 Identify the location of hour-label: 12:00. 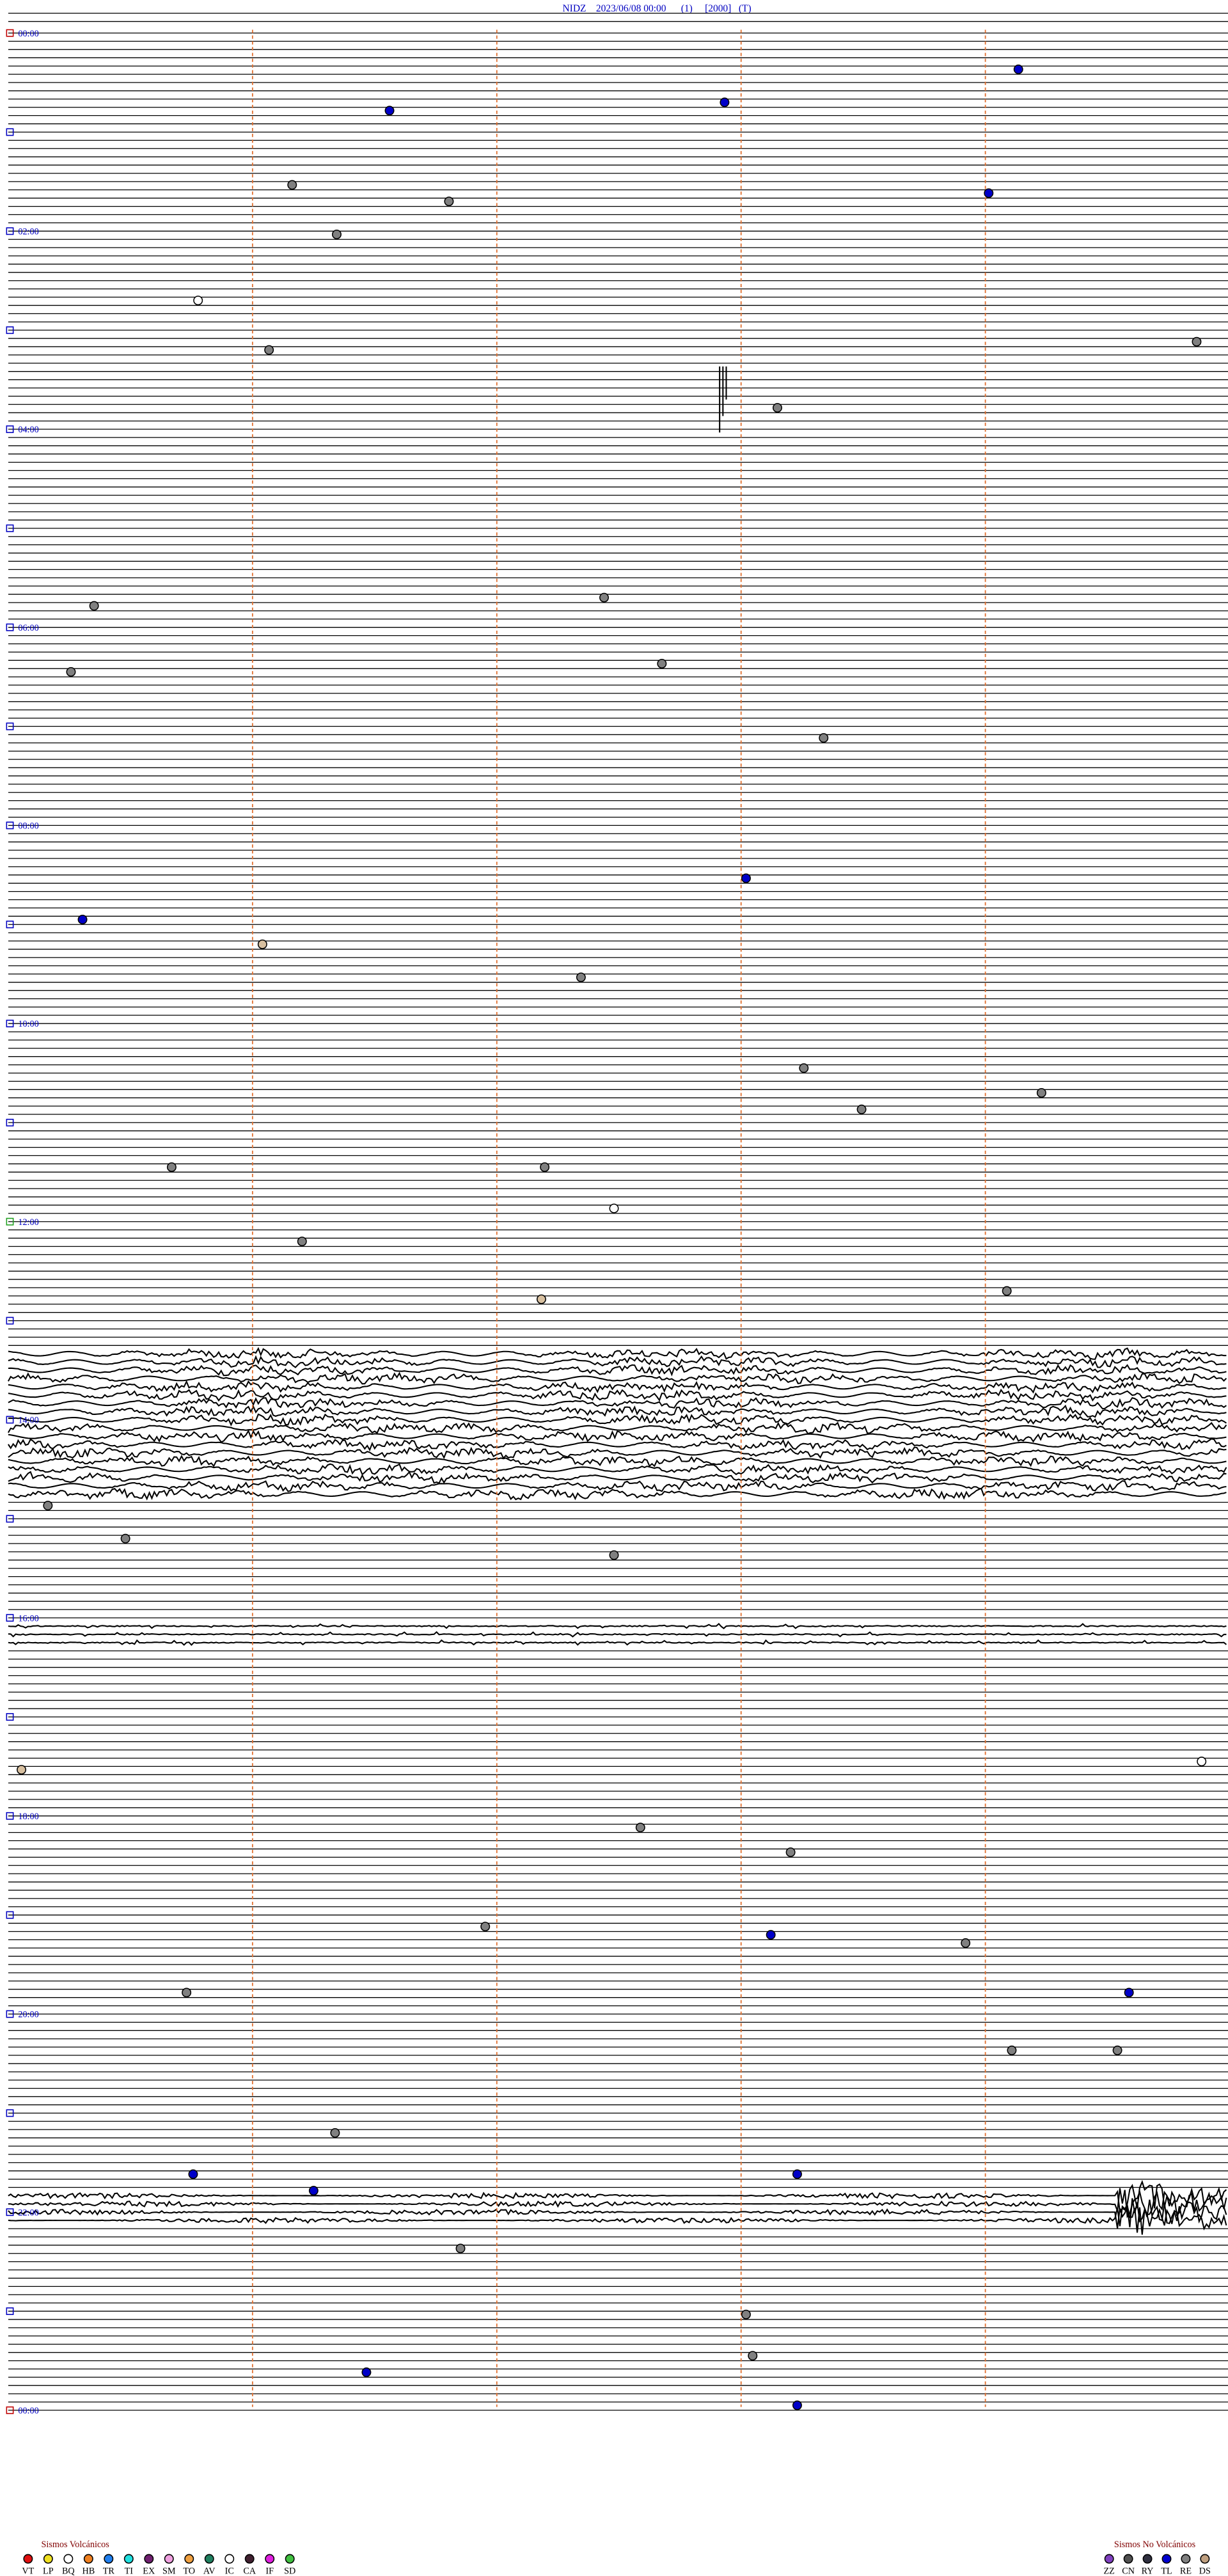
(28, 1222).